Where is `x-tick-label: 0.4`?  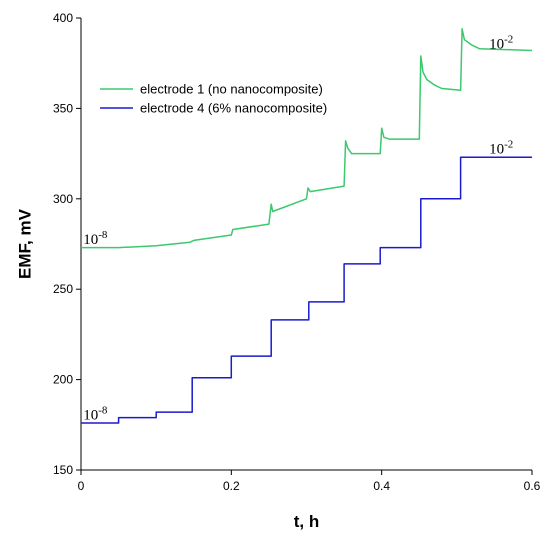
x-tick-label: 0.4 is located at coordinates (381, 486).